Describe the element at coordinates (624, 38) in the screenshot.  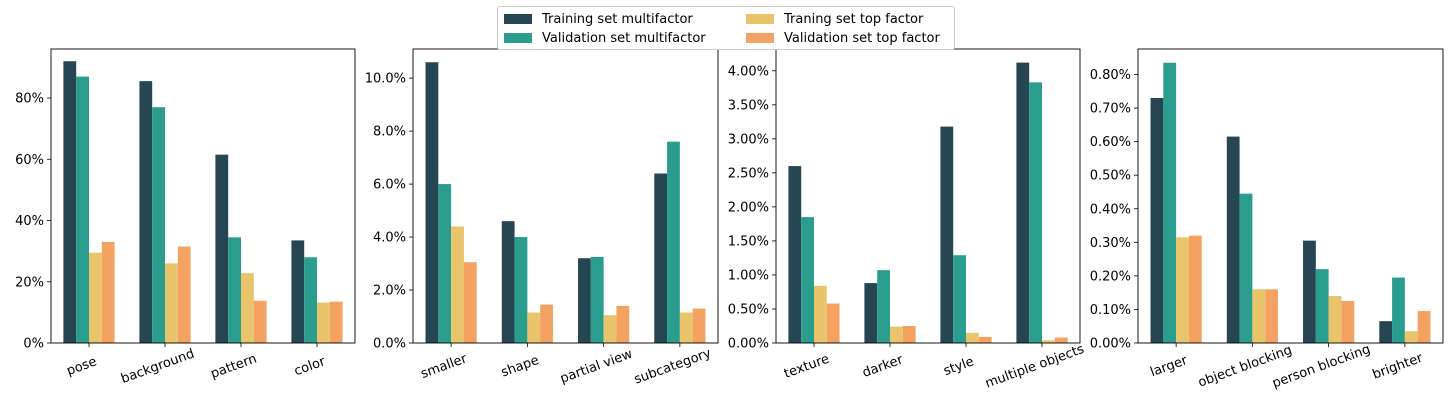
I see `legend-label: Validation set multifactor` at that location.